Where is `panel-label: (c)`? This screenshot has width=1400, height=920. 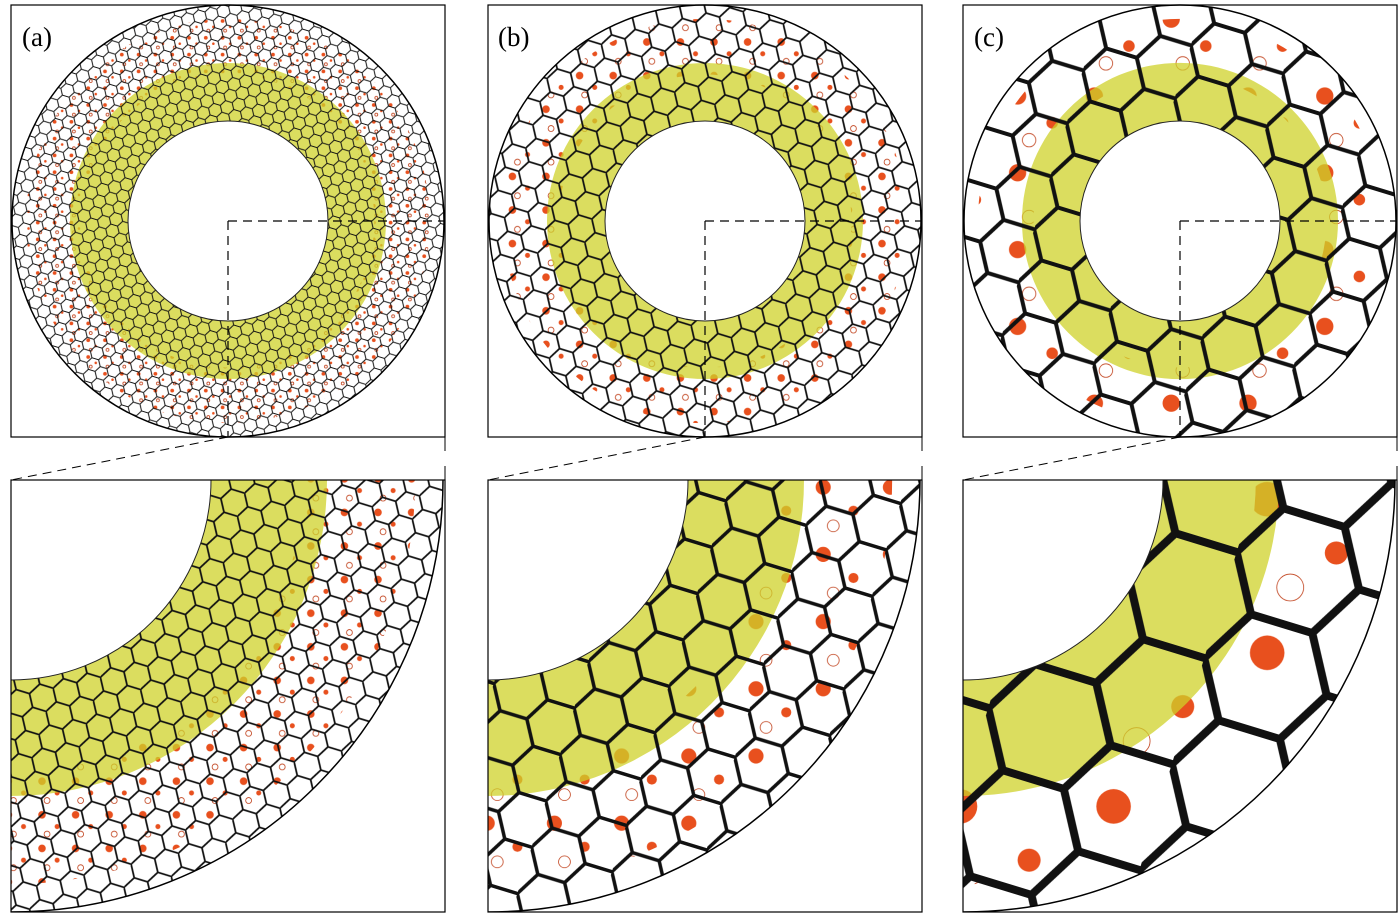 panel-label: (c) is located at coordinates (989, 37).